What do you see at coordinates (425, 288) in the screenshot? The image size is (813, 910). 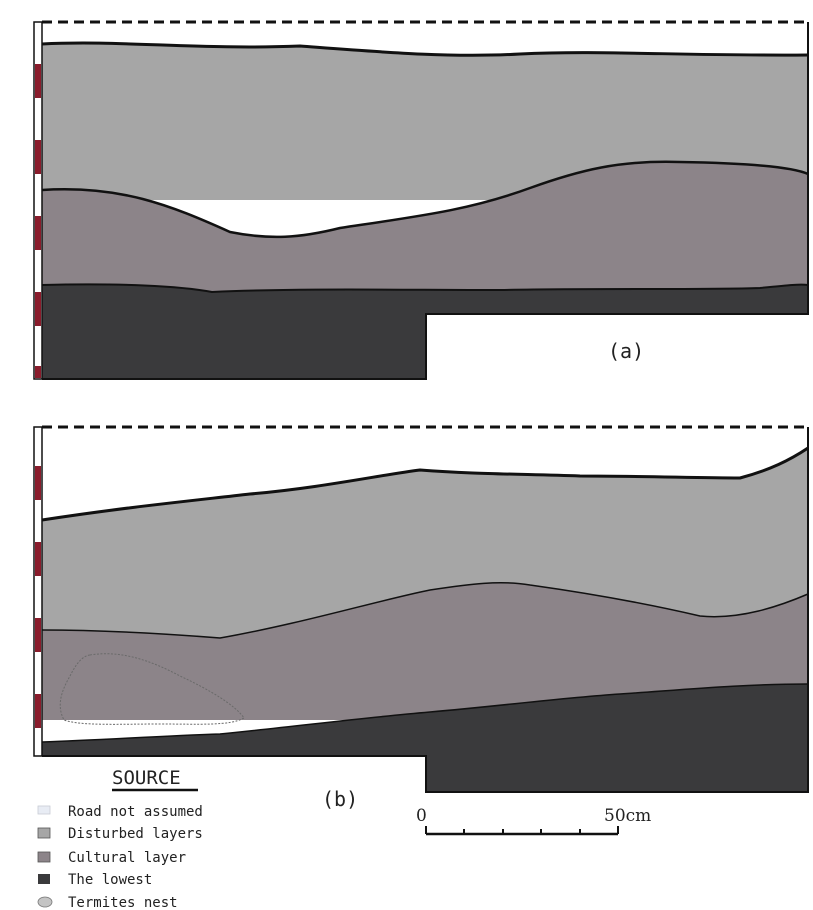 I see `panel-a-lowest-boundary` at bounding box center [425, 288].